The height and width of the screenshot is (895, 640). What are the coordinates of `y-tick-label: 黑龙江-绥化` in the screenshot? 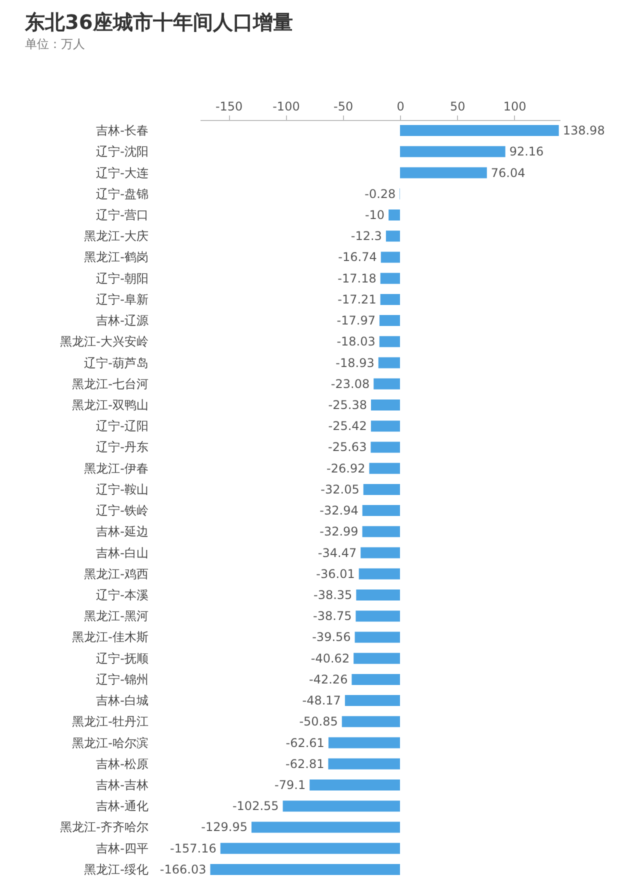 It's located at (116, 869).